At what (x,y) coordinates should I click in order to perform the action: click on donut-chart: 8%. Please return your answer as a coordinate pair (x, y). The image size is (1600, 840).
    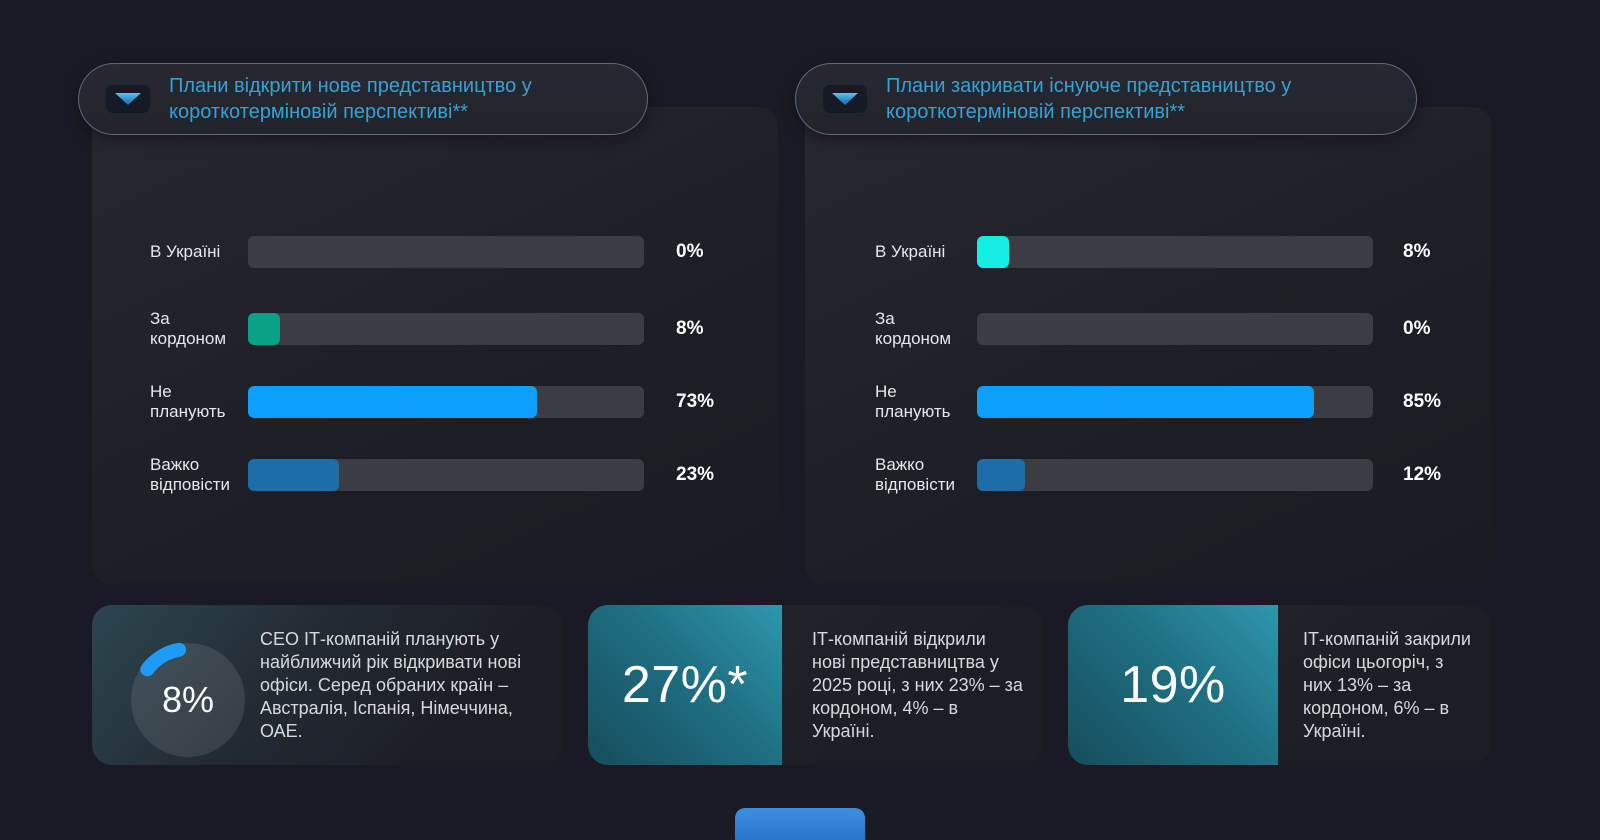
    Looking at the image, I should click on (188, 700).